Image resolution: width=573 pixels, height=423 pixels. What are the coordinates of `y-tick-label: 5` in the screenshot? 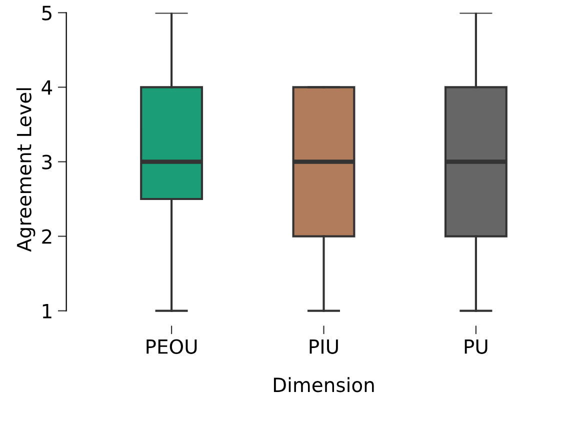 It's located at (47, 13).